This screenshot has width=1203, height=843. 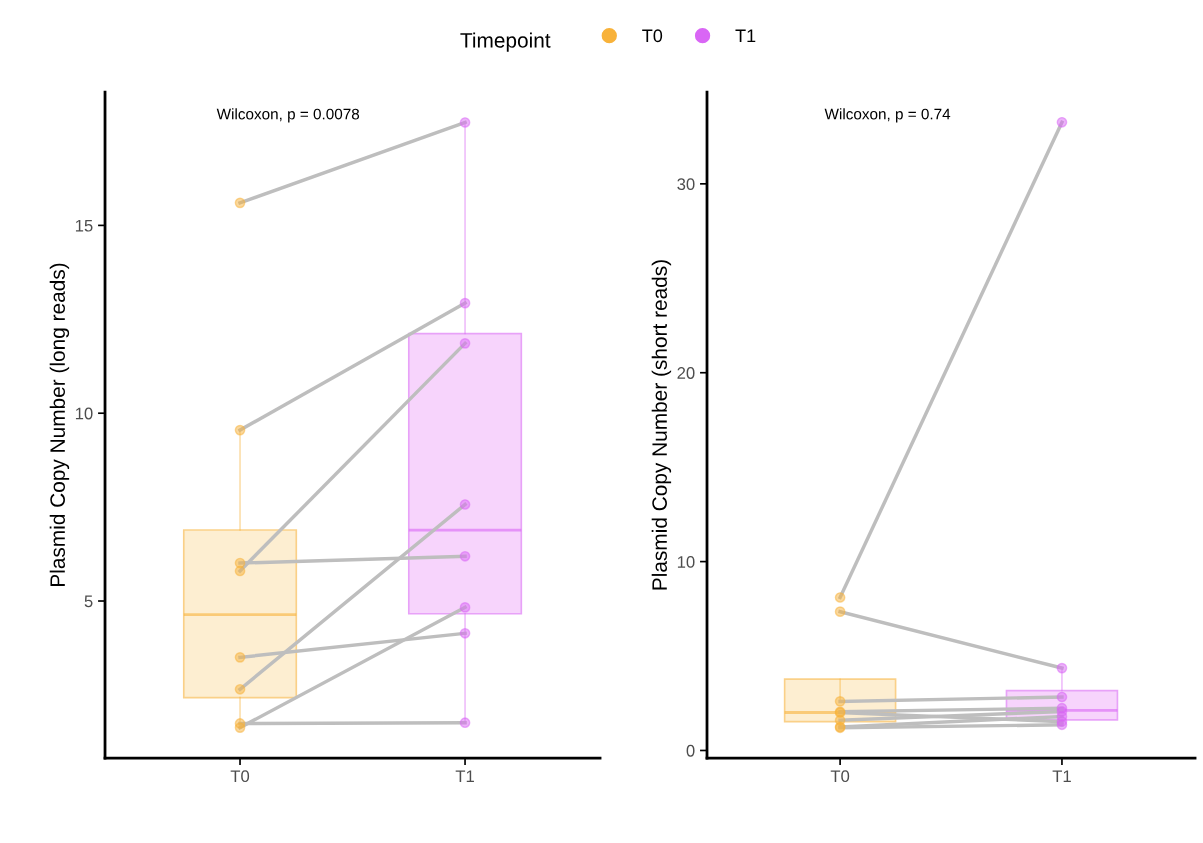 What do you see at coordinates (652, 36) in the screenshot?
I see `legend-label: T0` at bounding box center [652, 36].